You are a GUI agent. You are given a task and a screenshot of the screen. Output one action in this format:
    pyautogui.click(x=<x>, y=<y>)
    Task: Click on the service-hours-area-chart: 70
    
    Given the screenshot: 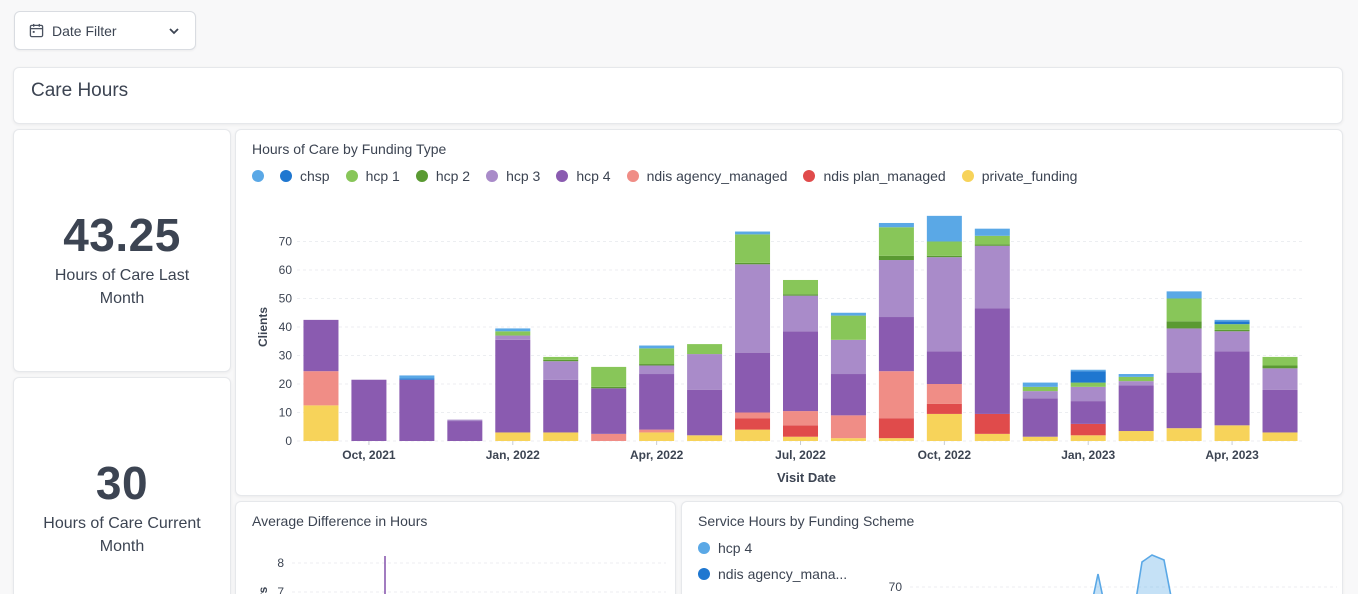 What is the action you would take?
    pyautogui.click(x=1113, y=574)
    